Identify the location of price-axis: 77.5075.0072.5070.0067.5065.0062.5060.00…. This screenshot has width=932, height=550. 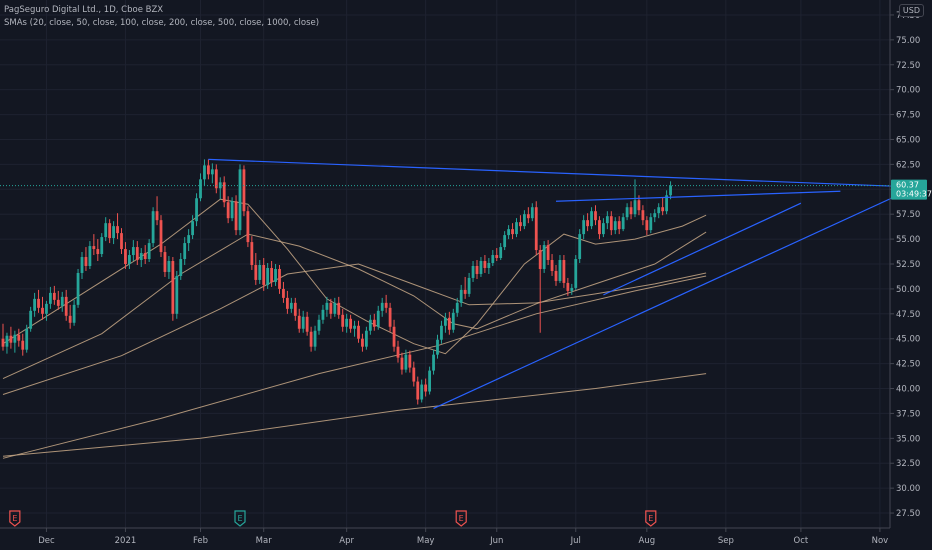
(904, 264).